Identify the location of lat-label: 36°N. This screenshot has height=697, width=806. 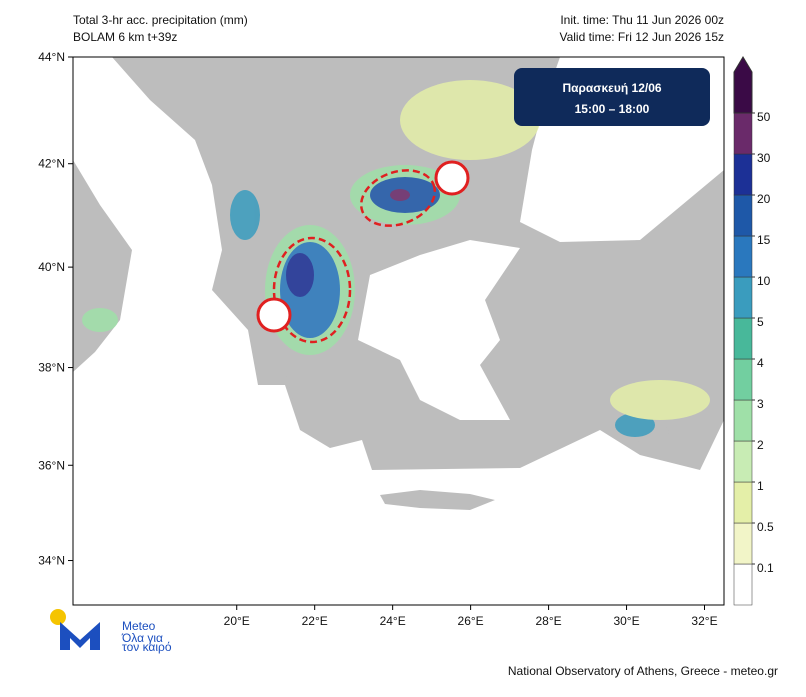
(51, 465).